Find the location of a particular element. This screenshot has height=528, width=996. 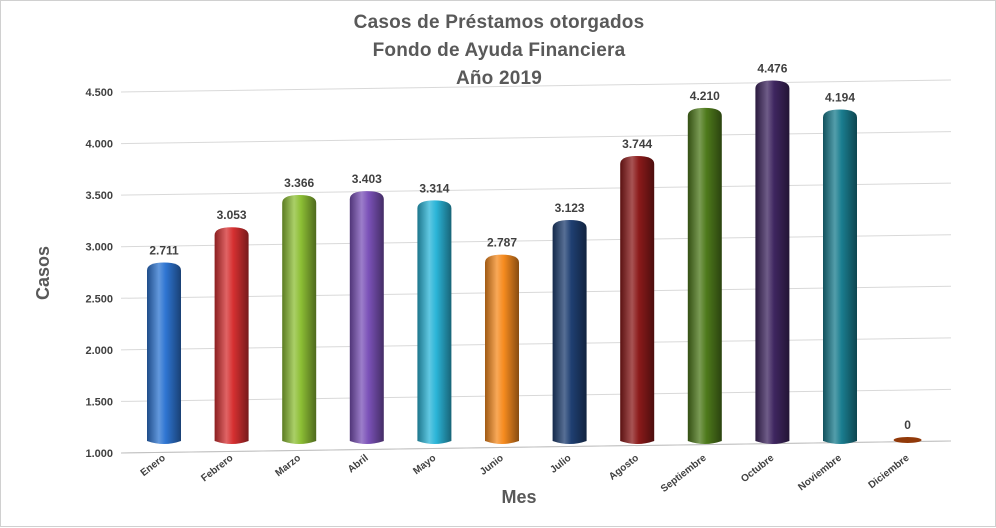

x-axis-label: Mes is located at coordinates (518, 497).